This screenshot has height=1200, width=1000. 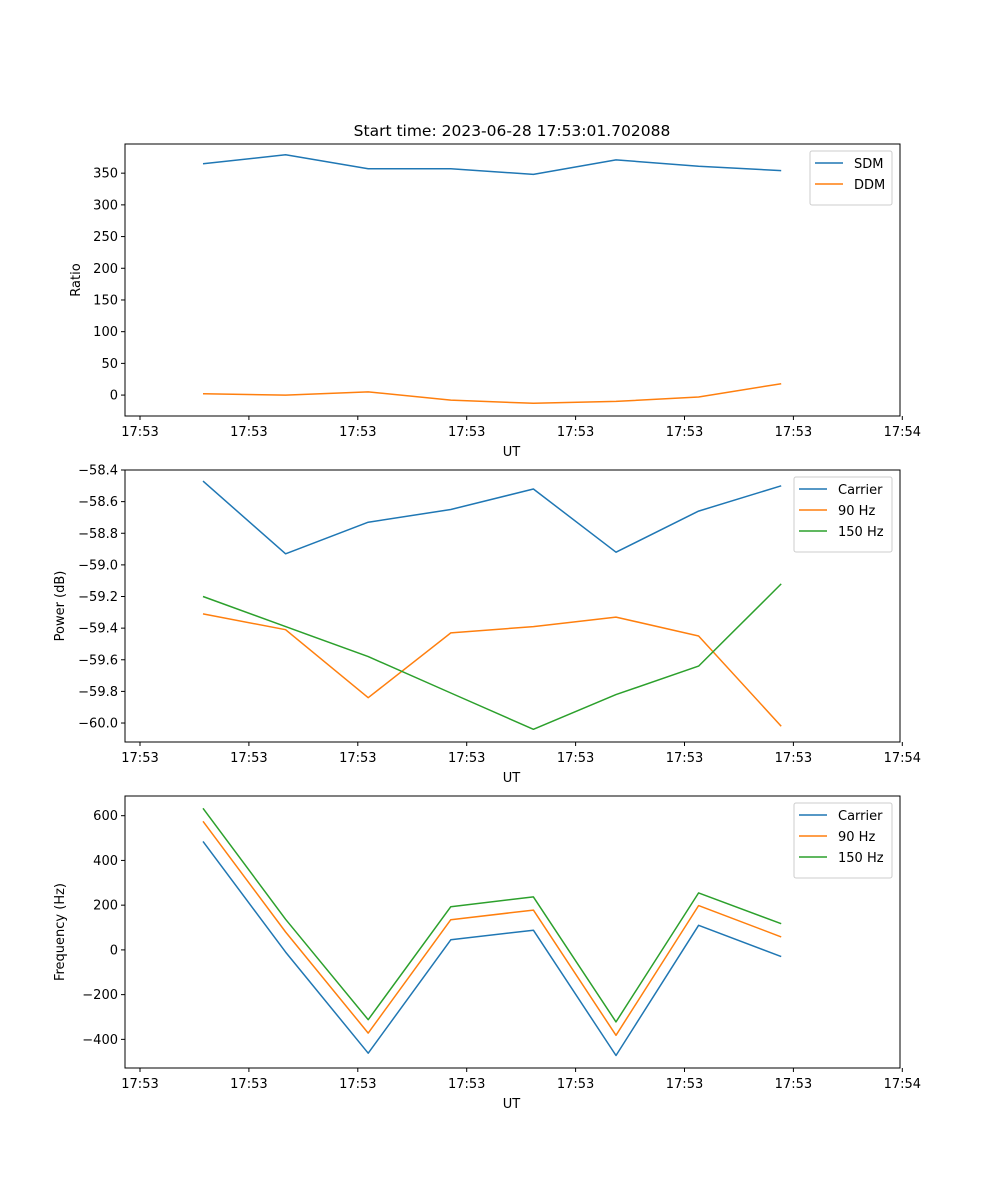 I want to click on y-tick-label: −59.2, so click(x=98, y=597).